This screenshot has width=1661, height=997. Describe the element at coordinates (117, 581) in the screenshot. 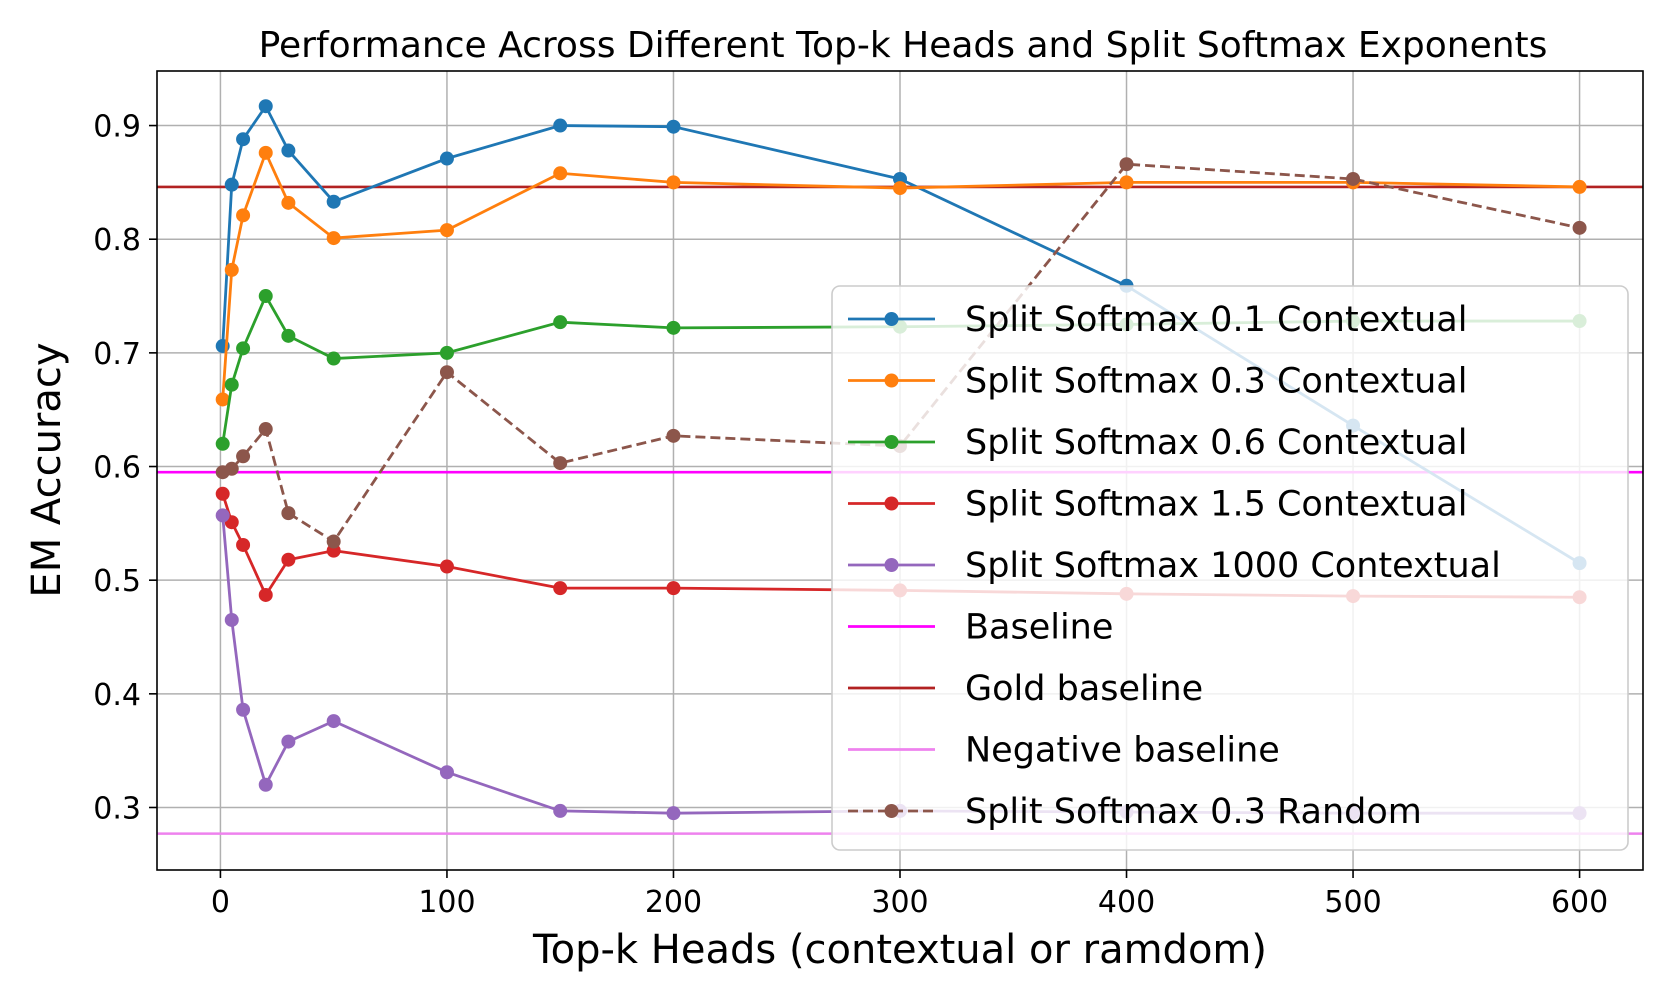

I see `y-tick-label: 0.5` at that location.